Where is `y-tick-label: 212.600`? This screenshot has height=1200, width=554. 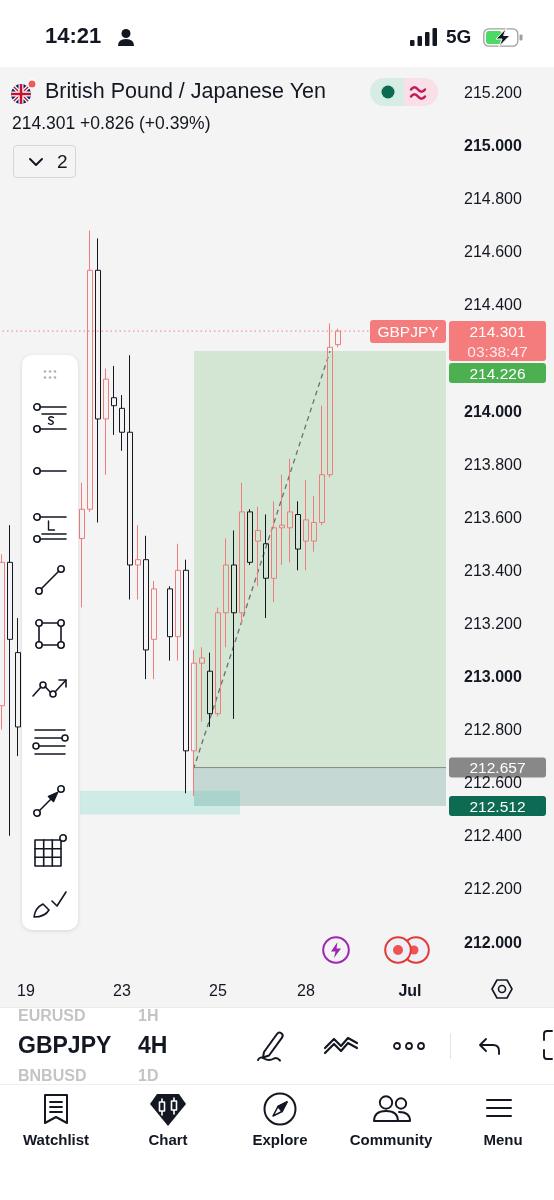
y-tick-label: 212.600 is located at coordinates (493, 783).